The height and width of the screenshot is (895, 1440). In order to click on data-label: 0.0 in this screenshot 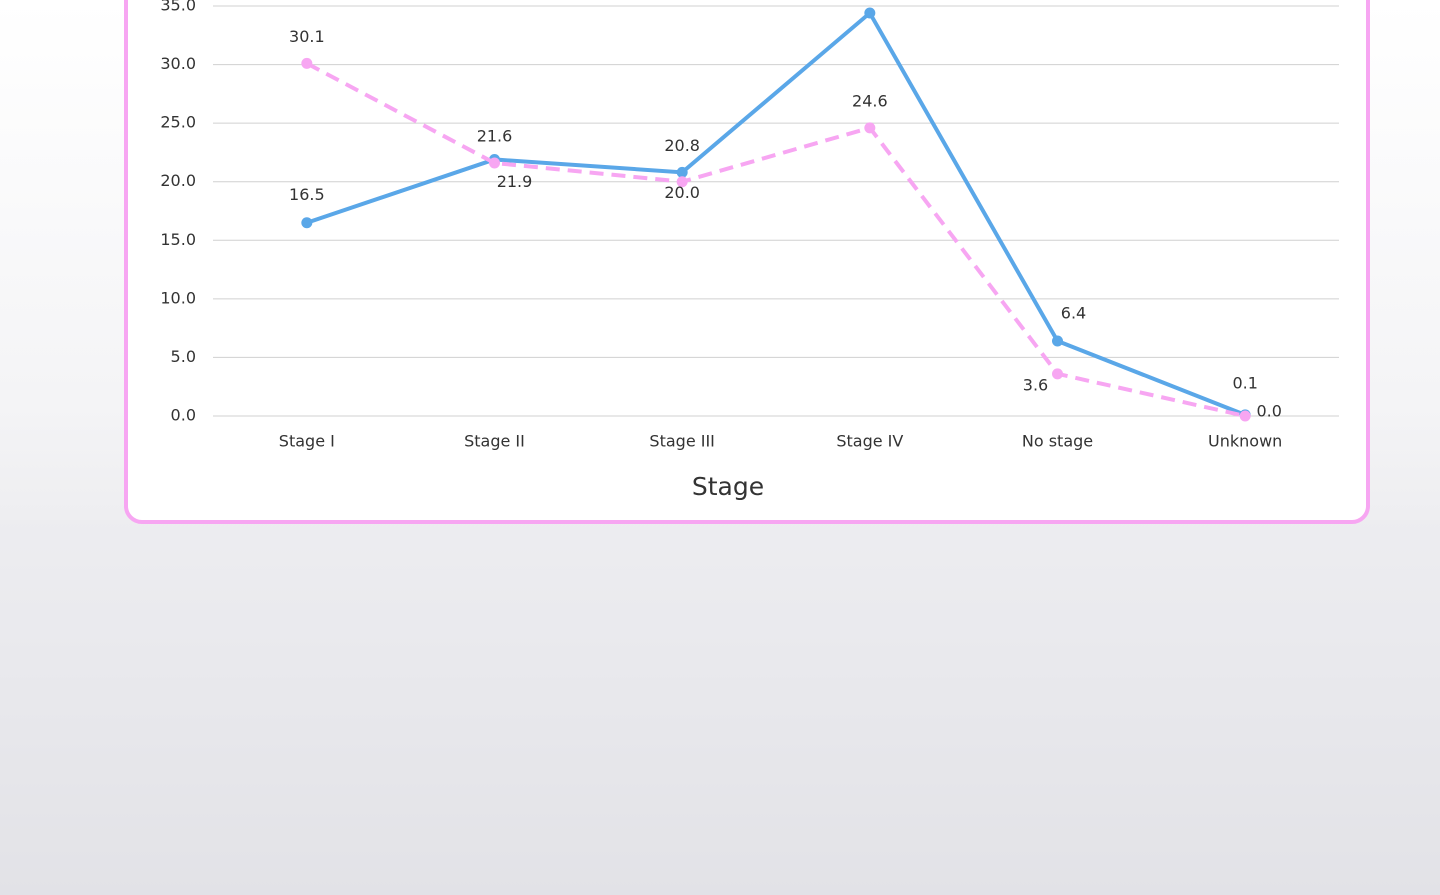, I will do `click(1268, 411)`.